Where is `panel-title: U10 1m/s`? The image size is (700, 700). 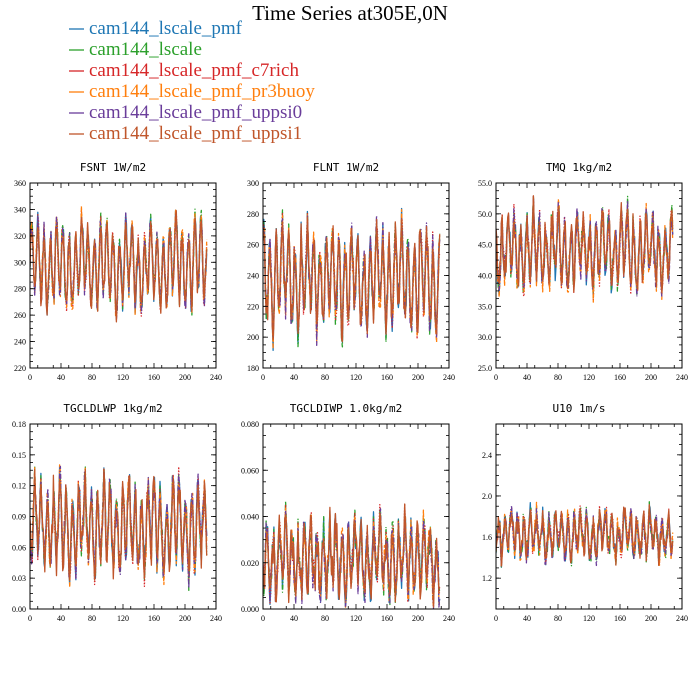 panel-title: U10 1m/s is located at coordinates (579, 408).